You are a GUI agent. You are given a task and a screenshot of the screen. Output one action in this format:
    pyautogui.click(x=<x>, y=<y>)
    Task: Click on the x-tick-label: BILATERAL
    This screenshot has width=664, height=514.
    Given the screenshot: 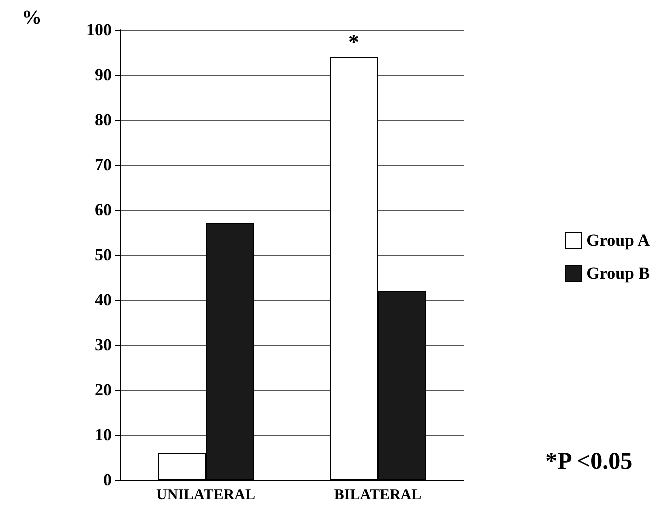 What is the action you would take?
    pyautogui.click(x=378, y=496)
    